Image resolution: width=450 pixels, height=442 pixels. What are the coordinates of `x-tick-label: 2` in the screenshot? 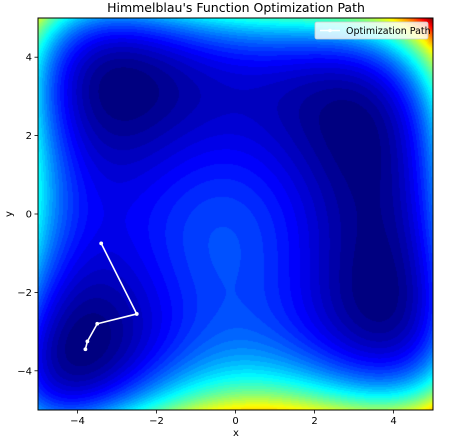 It's located at (314, 421).